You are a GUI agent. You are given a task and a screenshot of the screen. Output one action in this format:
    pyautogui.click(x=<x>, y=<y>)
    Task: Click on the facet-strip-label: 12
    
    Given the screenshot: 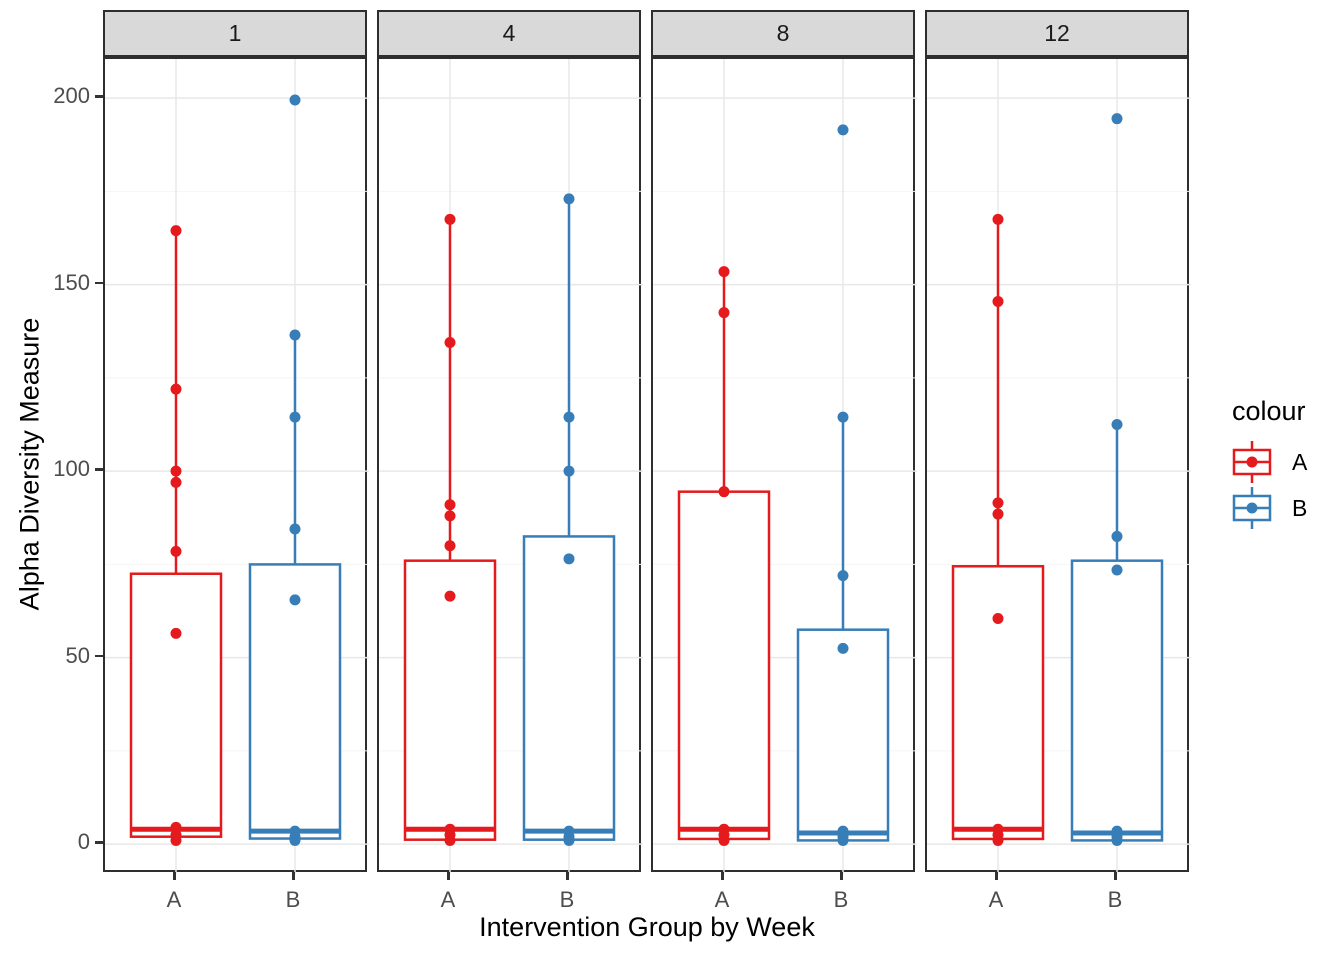 What is the action you would take?
    pyautogui.click(x=1057, y=33)
    